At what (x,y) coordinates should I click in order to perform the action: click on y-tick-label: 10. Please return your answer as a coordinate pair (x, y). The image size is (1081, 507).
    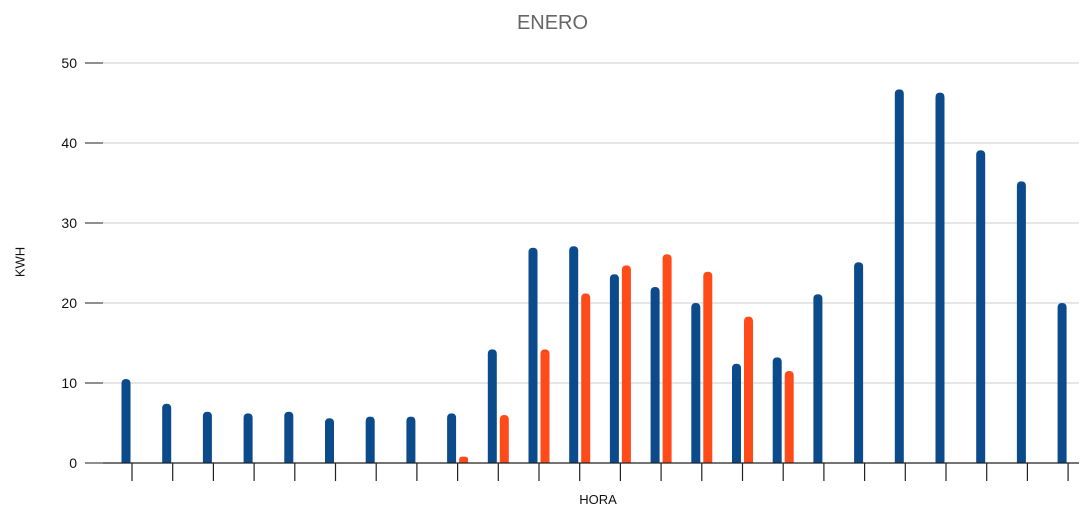
    Looking at the image, I should click on (69, 383).